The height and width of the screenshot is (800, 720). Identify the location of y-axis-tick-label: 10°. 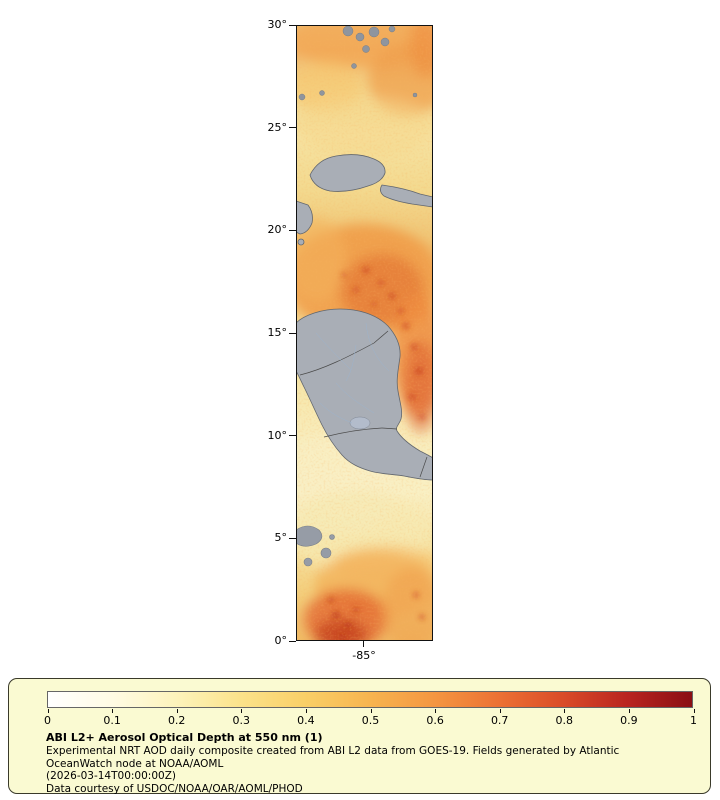
(277, 435).